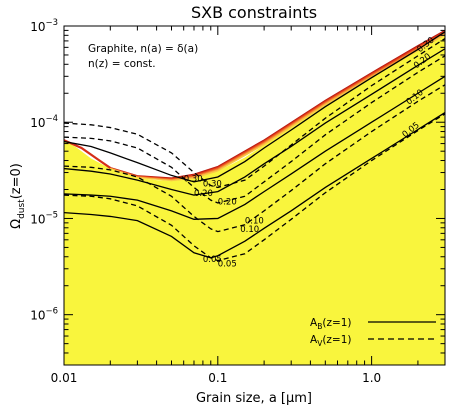 The height and width of the screenshot is (409, 458). I want to click on x-tick-label: 0.01, so click(64, 378).